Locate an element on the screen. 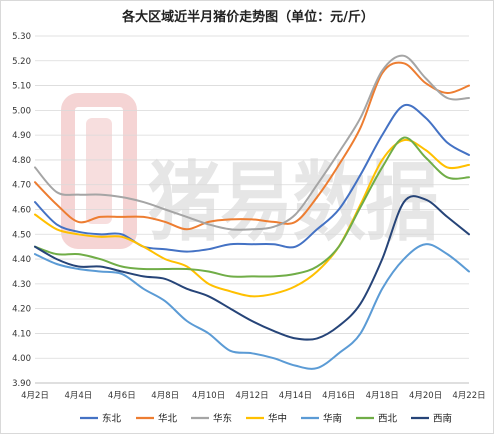 The height and width of the screenshot is (436, 496). y-tick-label: 5.20 is located at coordinates (21, 62).